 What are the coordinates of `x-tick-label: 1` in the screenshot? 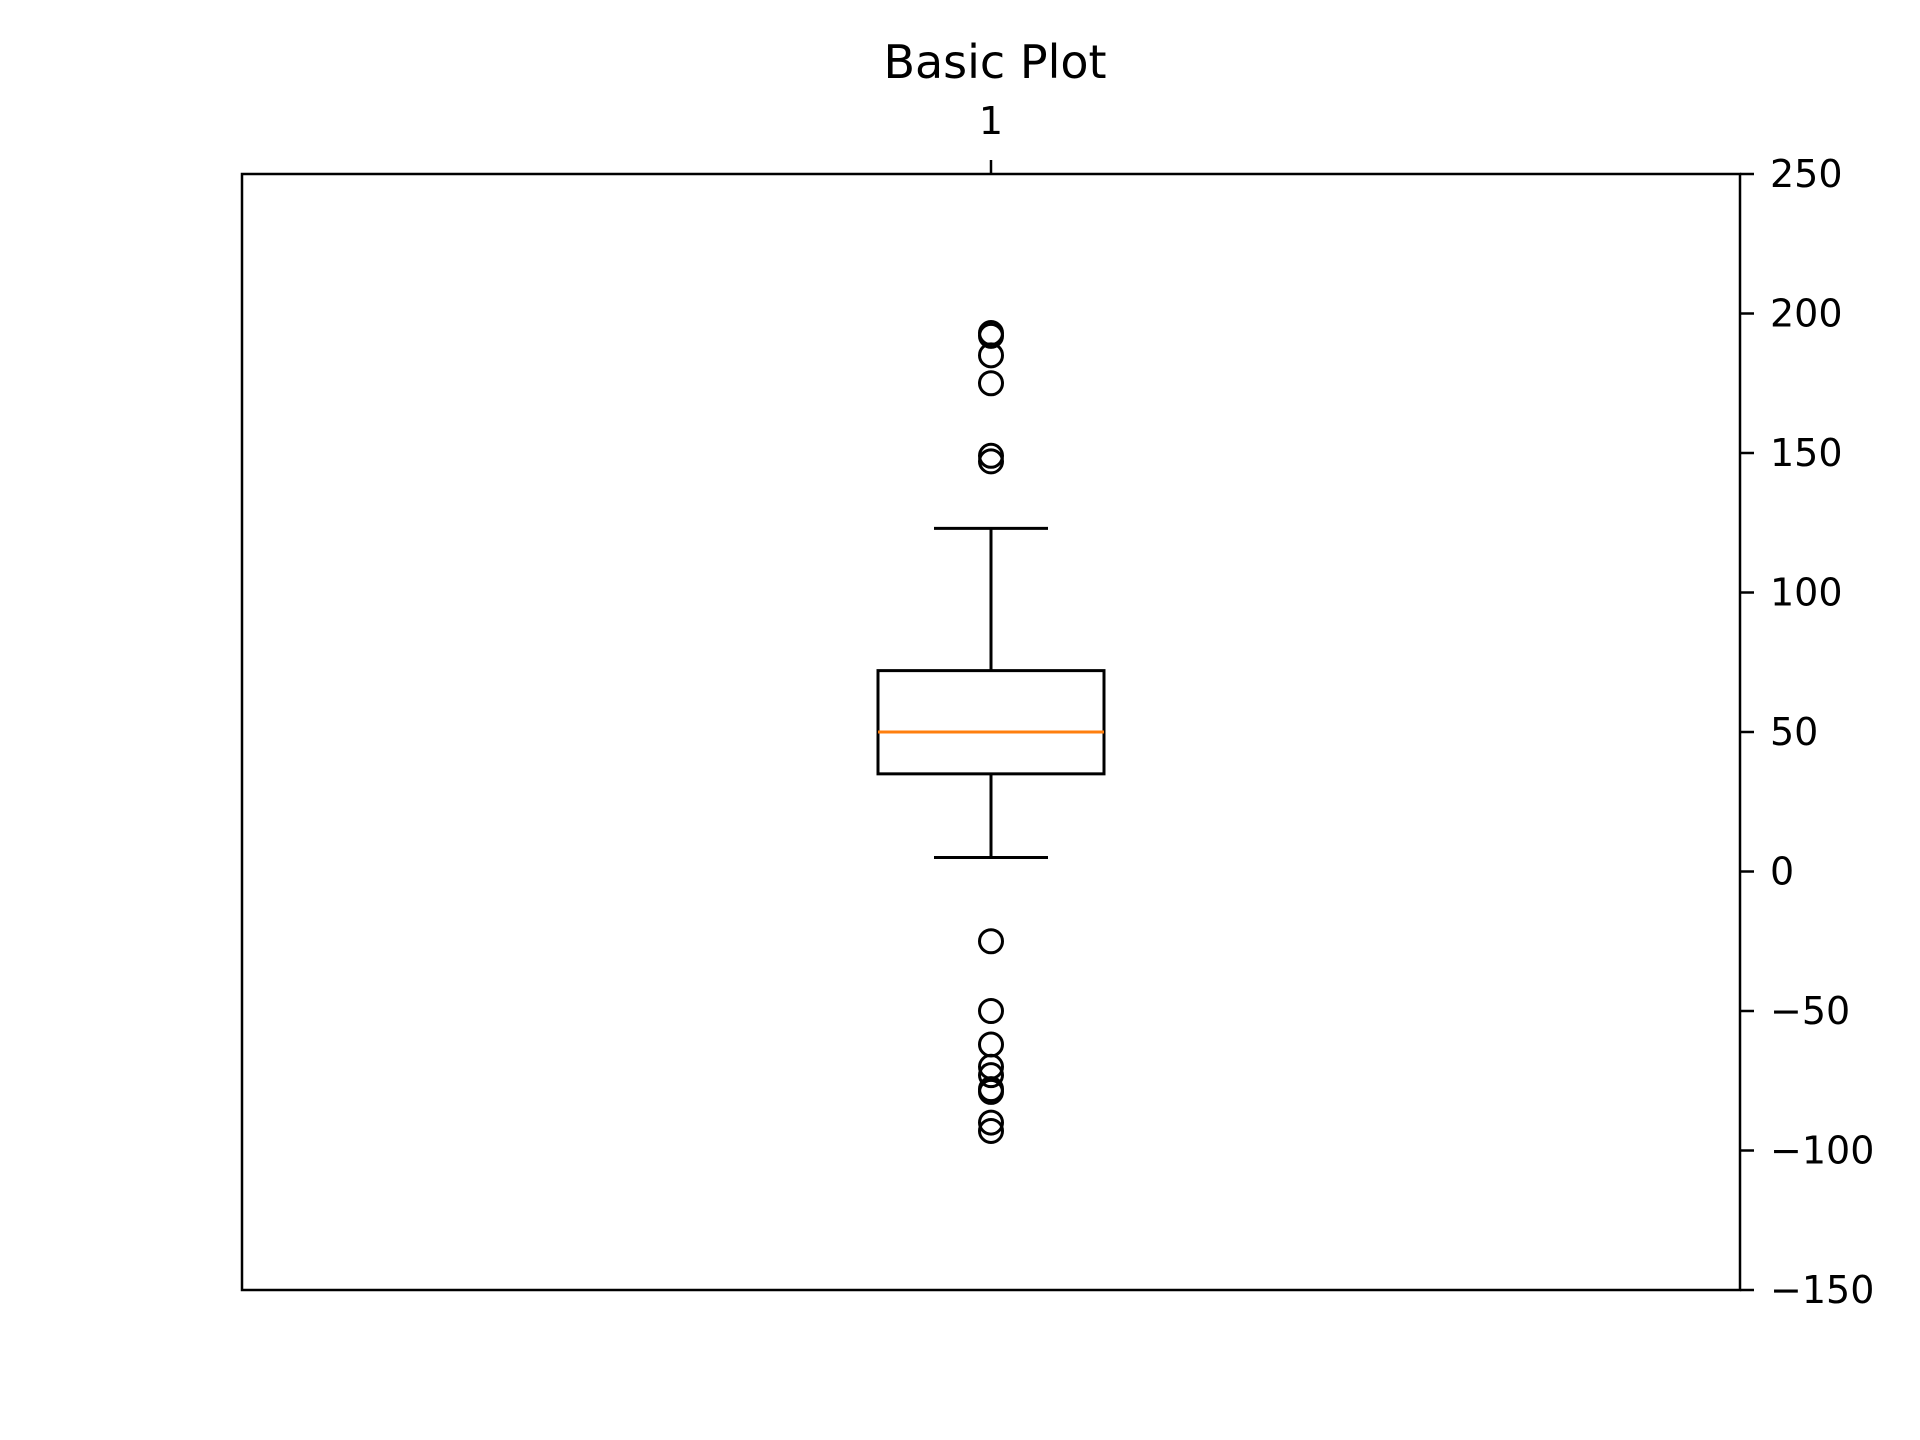 It's located at (991, 121).